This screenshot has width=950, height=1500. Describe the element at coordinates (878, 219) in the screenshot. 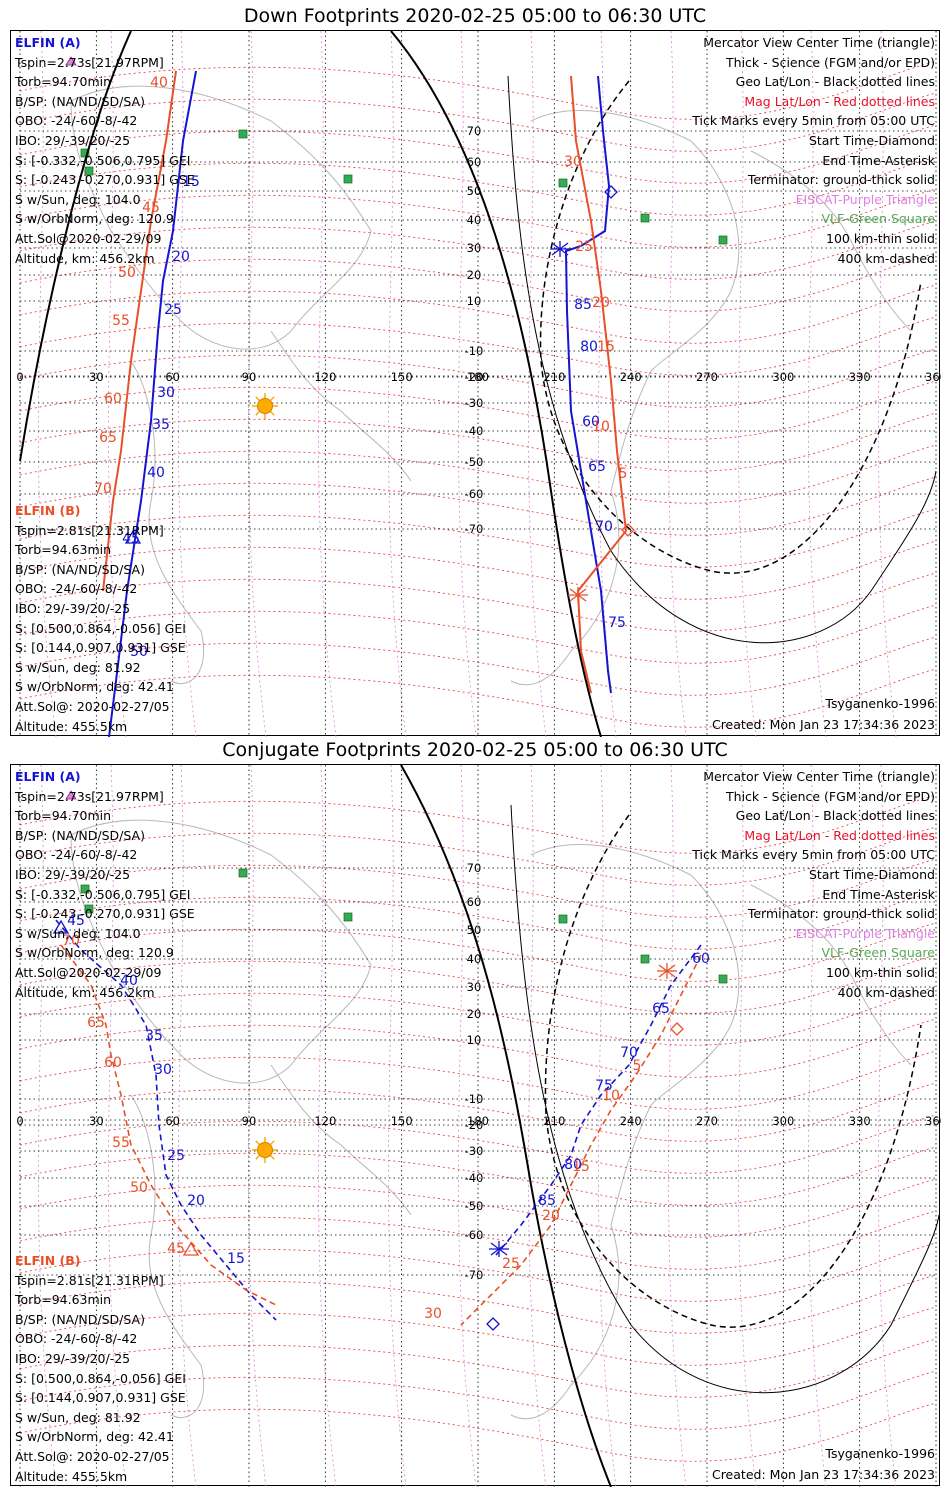

I see `legend-line: VLF-Green Square` at that location.